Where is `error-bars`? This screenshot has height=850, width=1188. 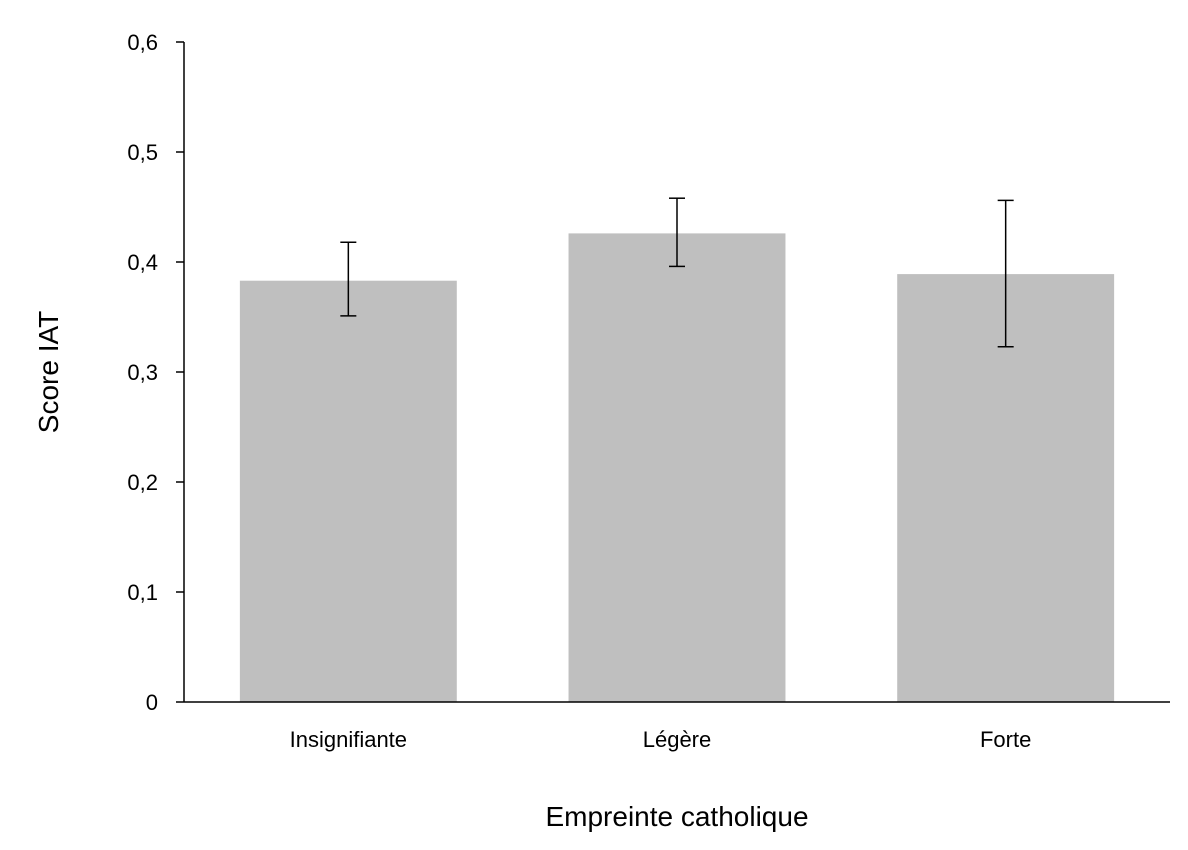 error-bars is located at coordinates (677, 272).